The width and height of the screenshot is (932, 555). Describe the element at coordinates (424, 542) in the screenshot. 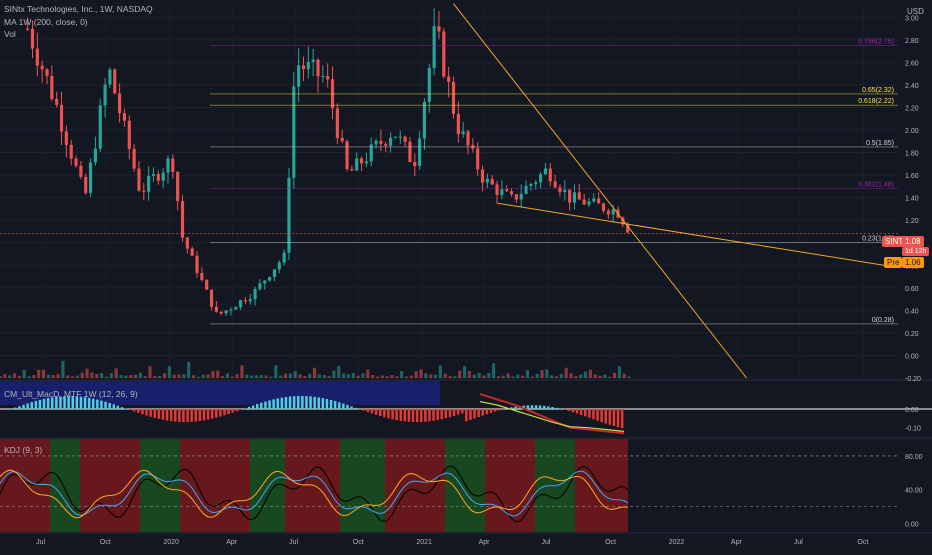

I see `time-tick-label: 2021` at that location.